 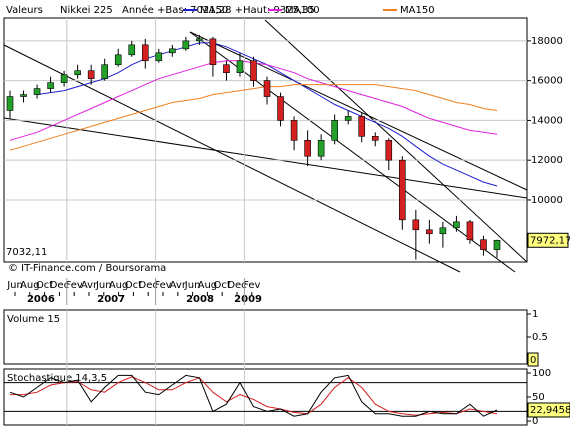 What do you see at coordinates (87, 268) in the screenshot?
I see `source: © IT-Finance.com / Boursorama` at bounding box center [87, 268].